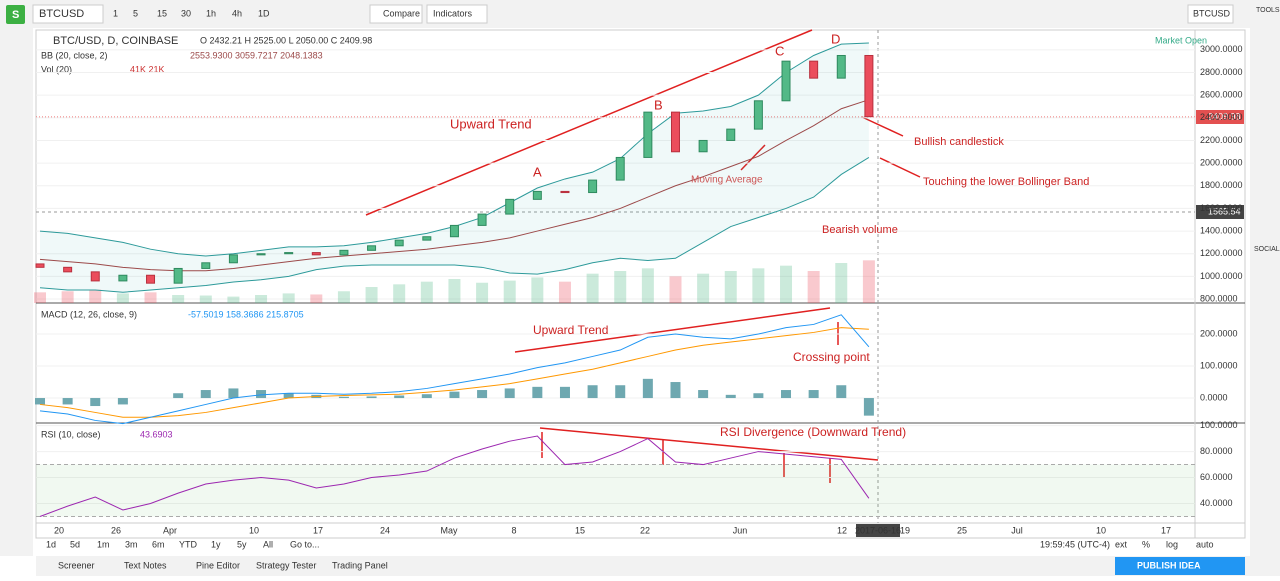 The image size is (1280, 581). I want to click on bottom-tab: Screener, so click(76, 565).